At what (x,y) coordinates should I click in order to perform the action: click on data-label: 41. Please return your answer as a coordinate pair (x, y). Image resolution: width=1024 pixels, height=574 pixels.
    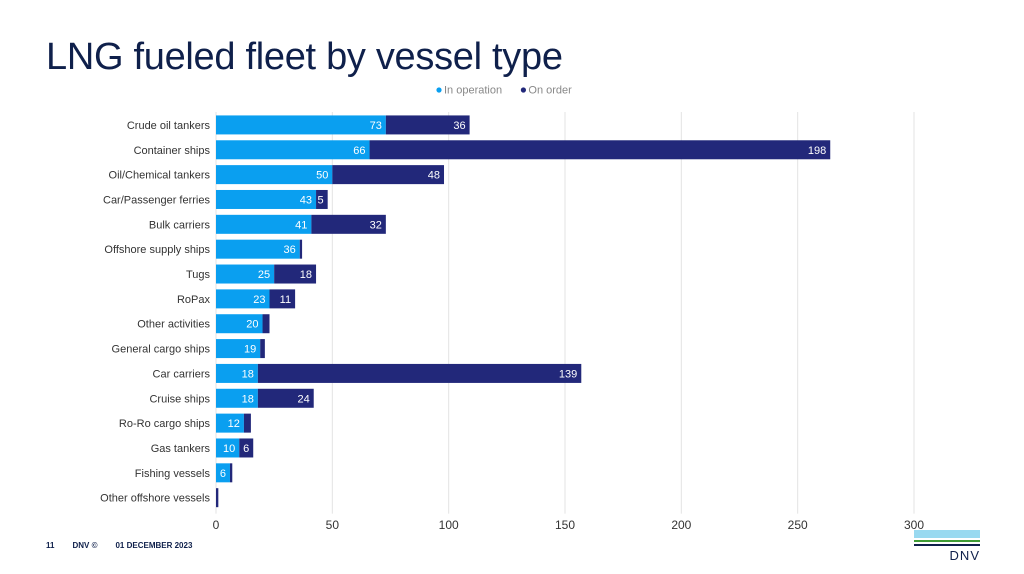
    Looking at the image, I should click on (301, 225).